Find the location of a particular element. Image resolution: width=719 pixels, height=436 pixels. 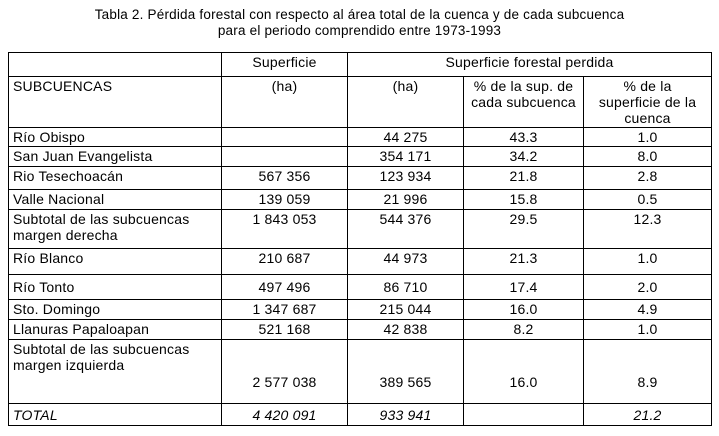

perdida-ha-value: 42 838 is located at coordinates (405, 329).